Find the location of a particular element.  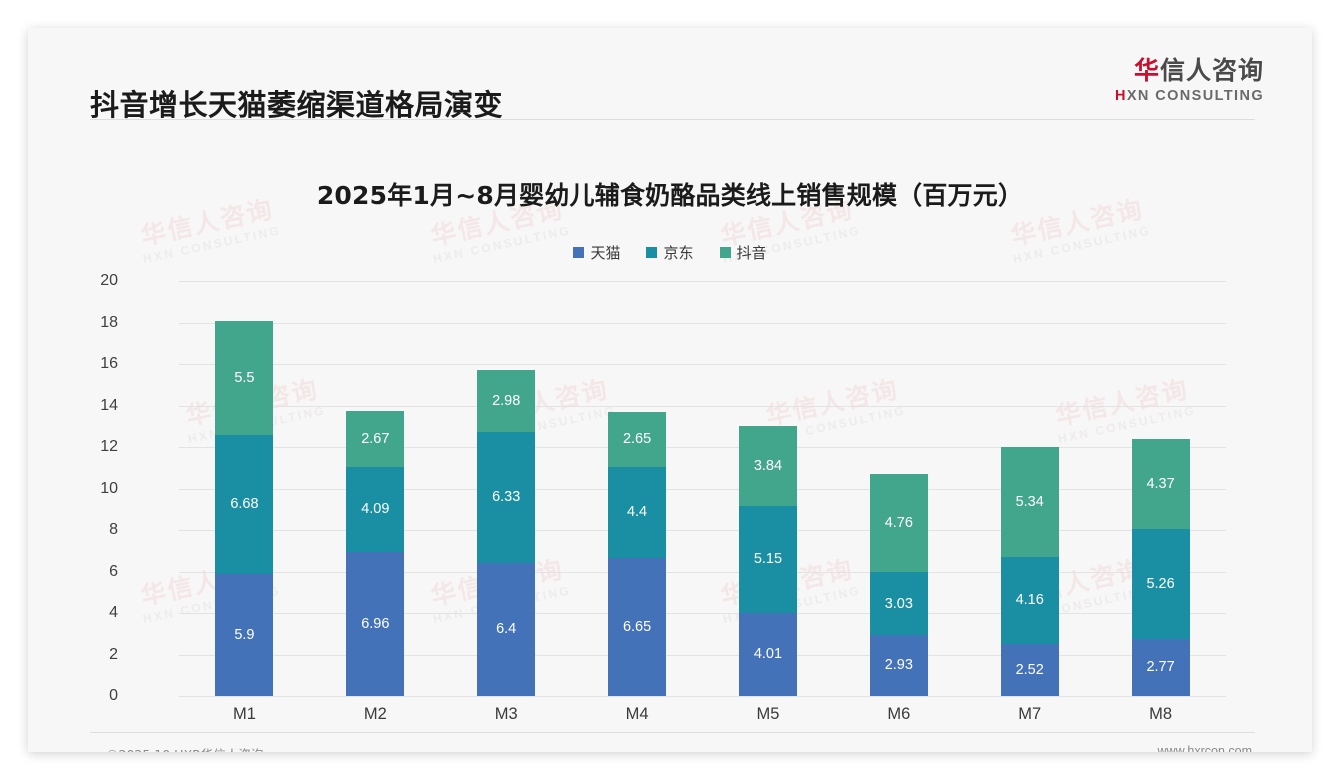

bar-segment: 4.37 is located at coordinates (1160, 484).